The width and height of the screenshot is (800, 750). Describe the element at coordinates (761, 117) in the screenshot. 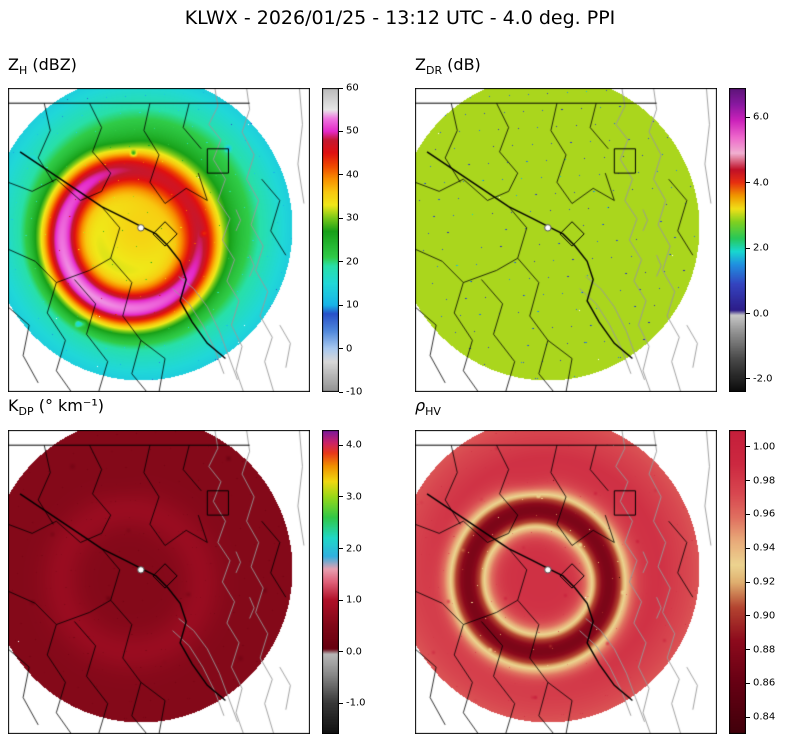

I see `colorbar-tick-label: 6.0` at that location.